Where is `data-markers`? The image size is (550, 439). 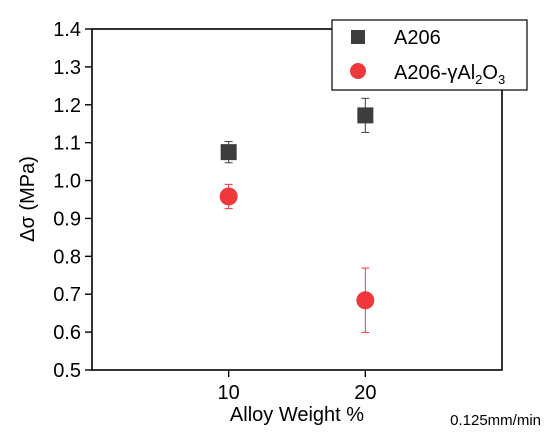 data-markers is located at coordinates (297, 208).